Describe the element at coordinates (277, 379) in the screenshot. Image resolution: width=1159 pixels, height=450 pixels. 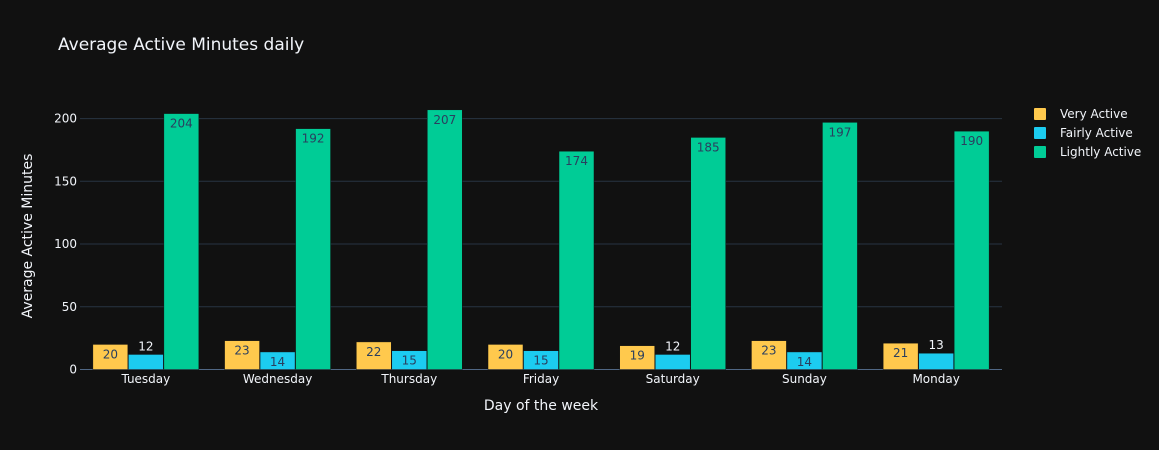
I see `x-tick-label: Wednesday` at that location.